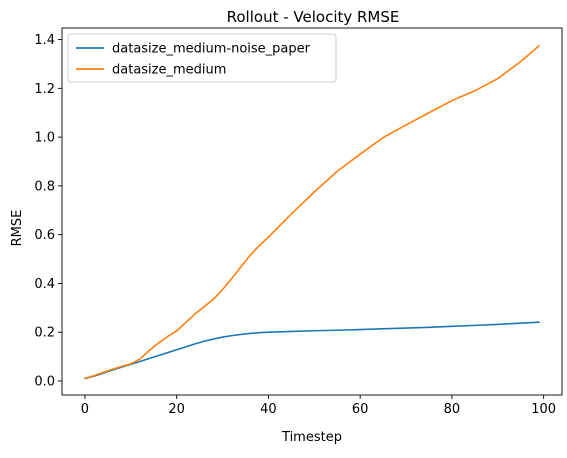 The width and height of the screenshot is (567, 458). Describe the element at coordinates (169, 70) in the screenshot. I see `legend-label-2: datasize_medium` at that location.